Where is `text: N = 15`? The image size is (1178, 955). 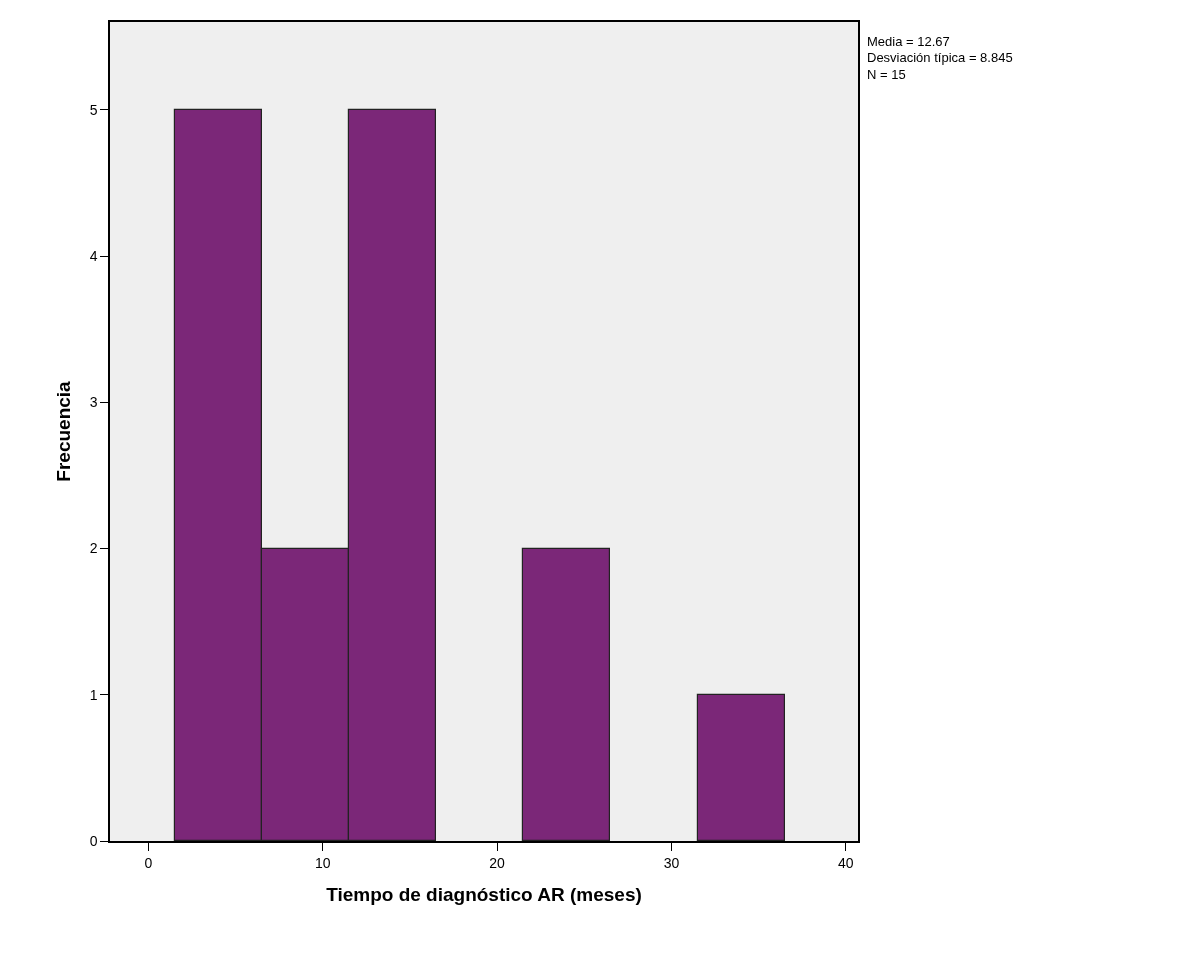 text: N = 15 is located at coordinates (886, 74).